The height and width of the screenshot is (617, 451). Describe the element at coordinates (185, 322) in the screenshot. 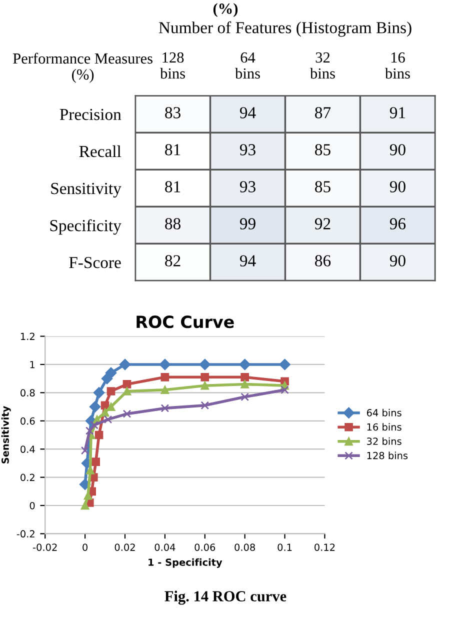

I see `chart-title: ROC Curve` at that location.